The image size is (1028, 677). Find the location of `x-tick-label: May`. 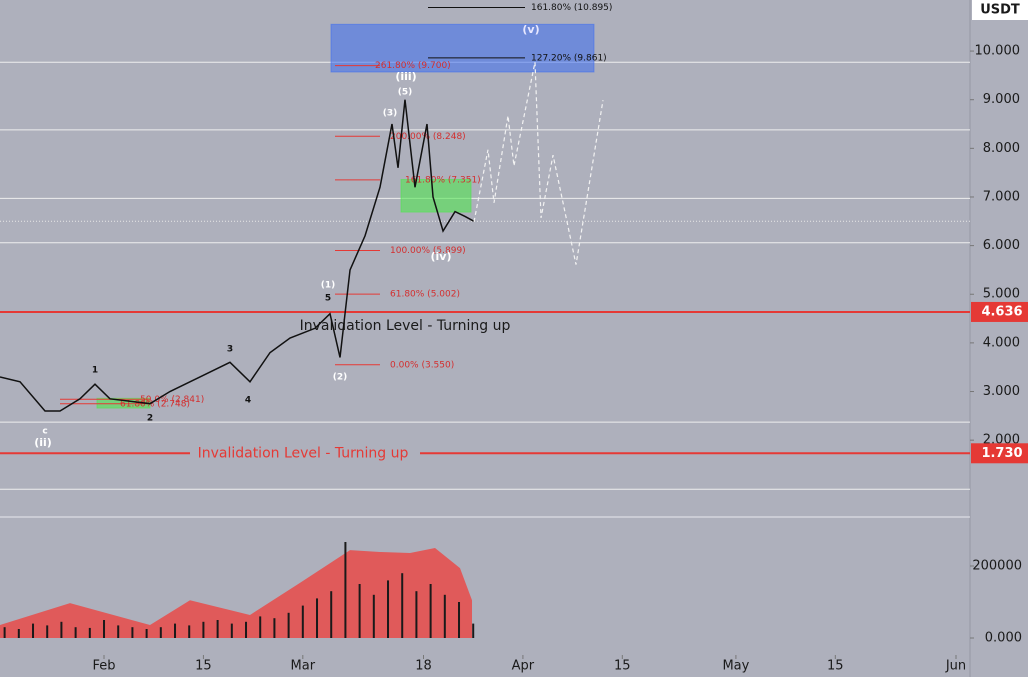

x-tick-label: May is located at coordinates (735, 666).